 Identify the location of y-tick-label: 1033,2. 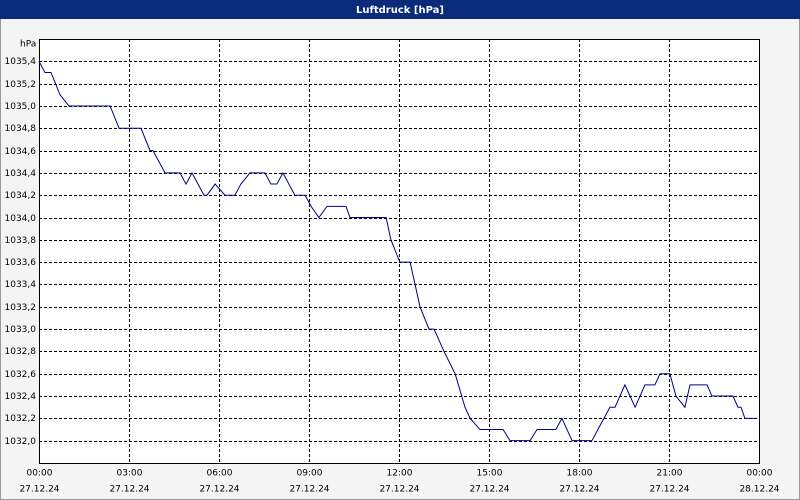
(21, 308).